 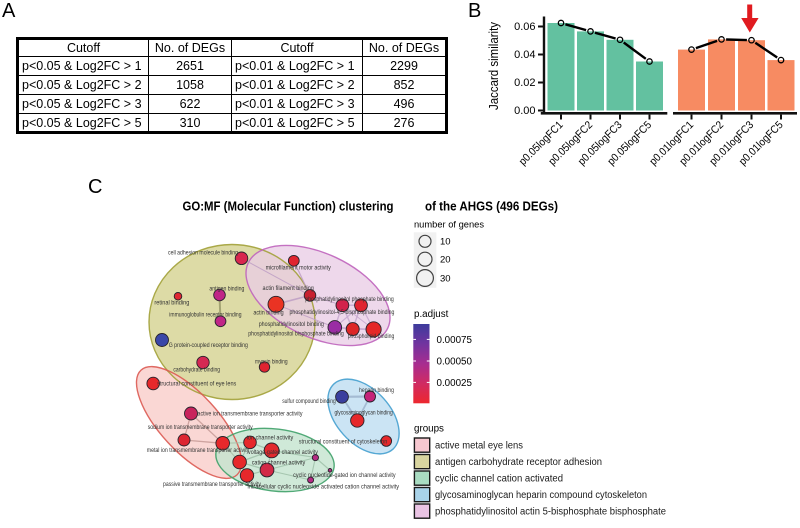 What do you see at coordinates (299, 268) in the screenshot?
I see `svg-text: microfilament motor activity` at bounding box center [299, 268].